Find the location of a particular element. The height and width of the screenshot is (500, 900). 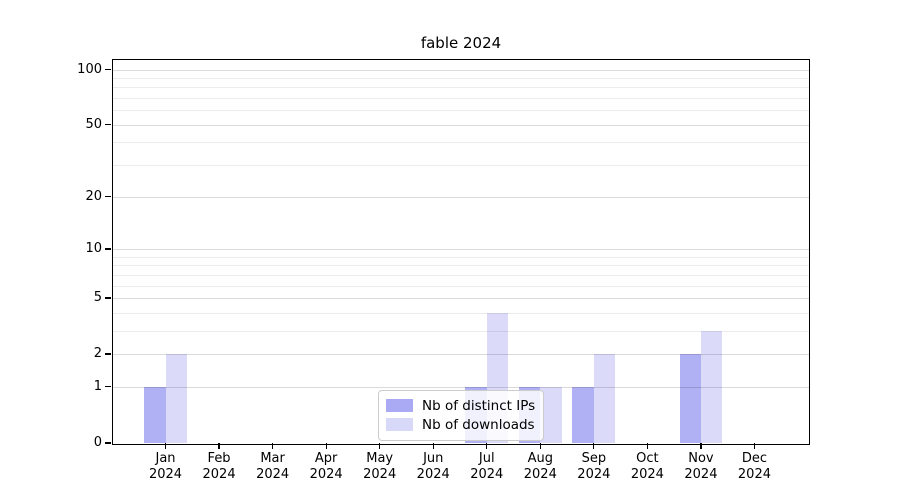

x-tick-label: Apr 2024 is located at coordinates (326, 466).